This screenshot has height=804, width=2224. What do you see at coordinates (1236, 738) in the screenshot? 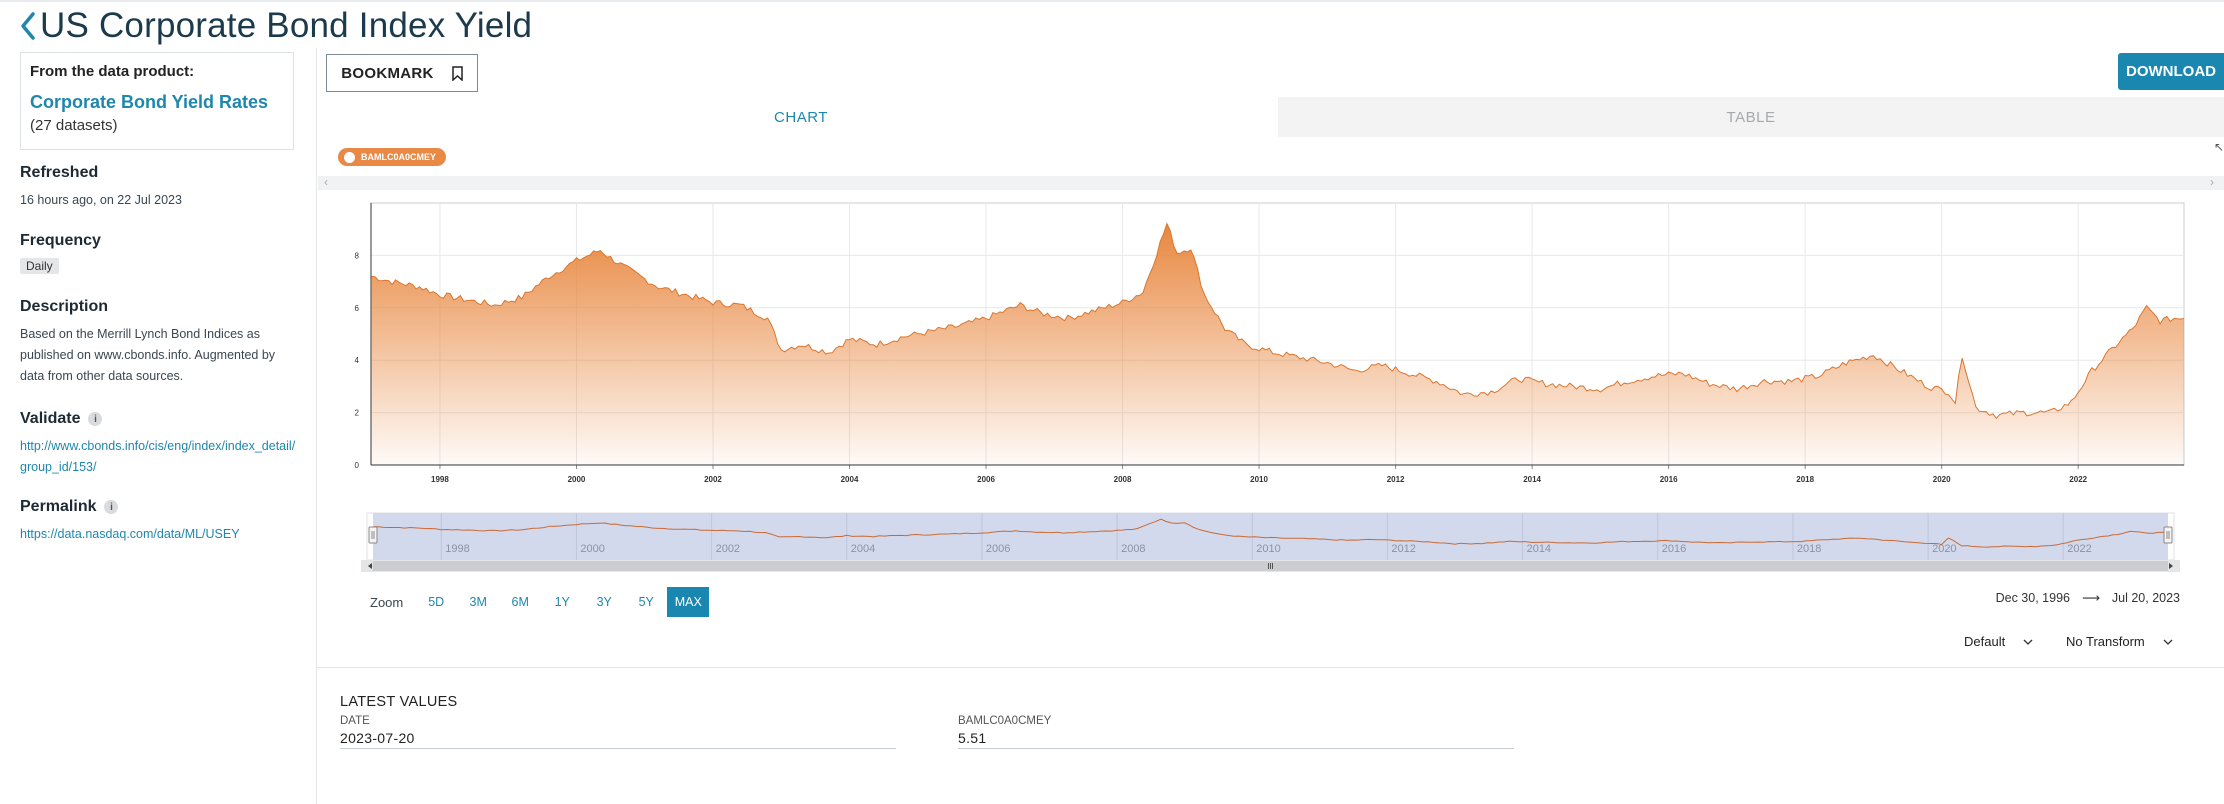
I see `latest-series-value: 5.51` at bounding box center [1236, 738].